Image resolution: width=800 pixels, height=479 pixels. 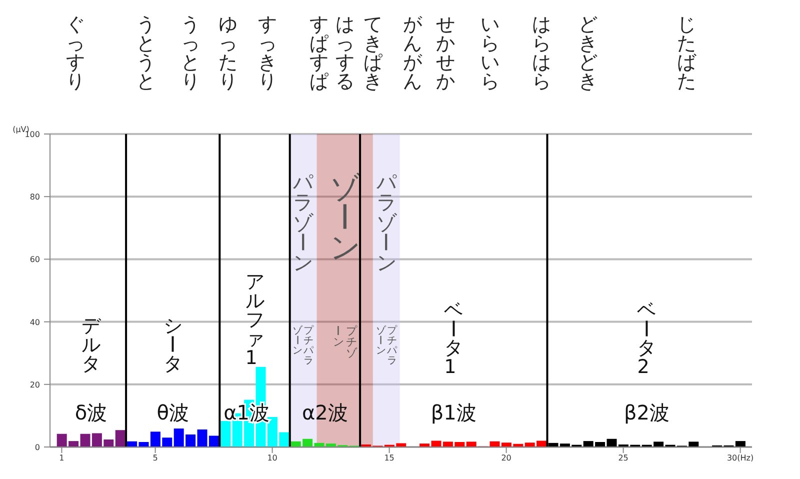 I want to click on text: うとうと, so click(x=146, y=52).